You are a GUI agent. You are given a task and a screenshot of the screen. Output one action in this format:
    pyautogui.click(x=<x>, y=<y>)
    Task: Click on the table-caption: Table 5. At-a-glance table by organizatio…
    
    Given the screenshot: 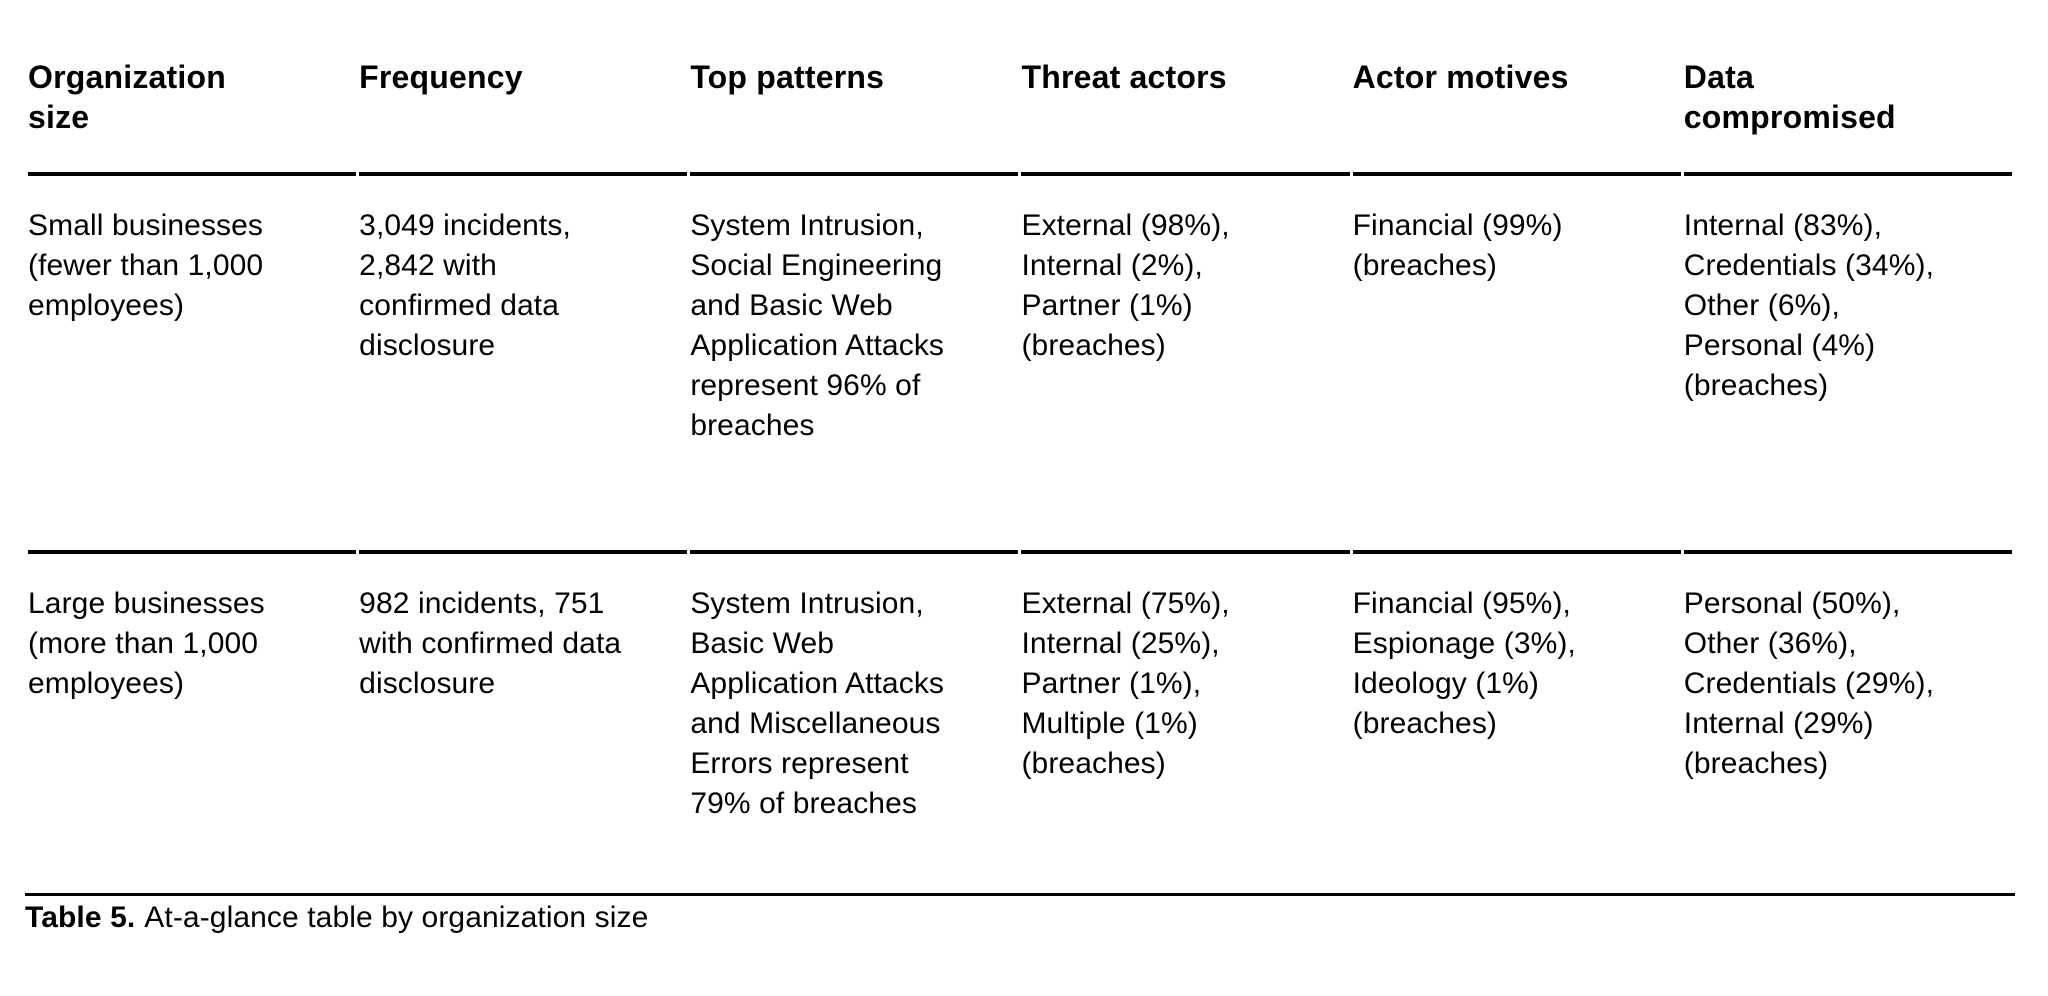 What is the action you would take?
    pyautogui.click(x=1020, y=918)
    